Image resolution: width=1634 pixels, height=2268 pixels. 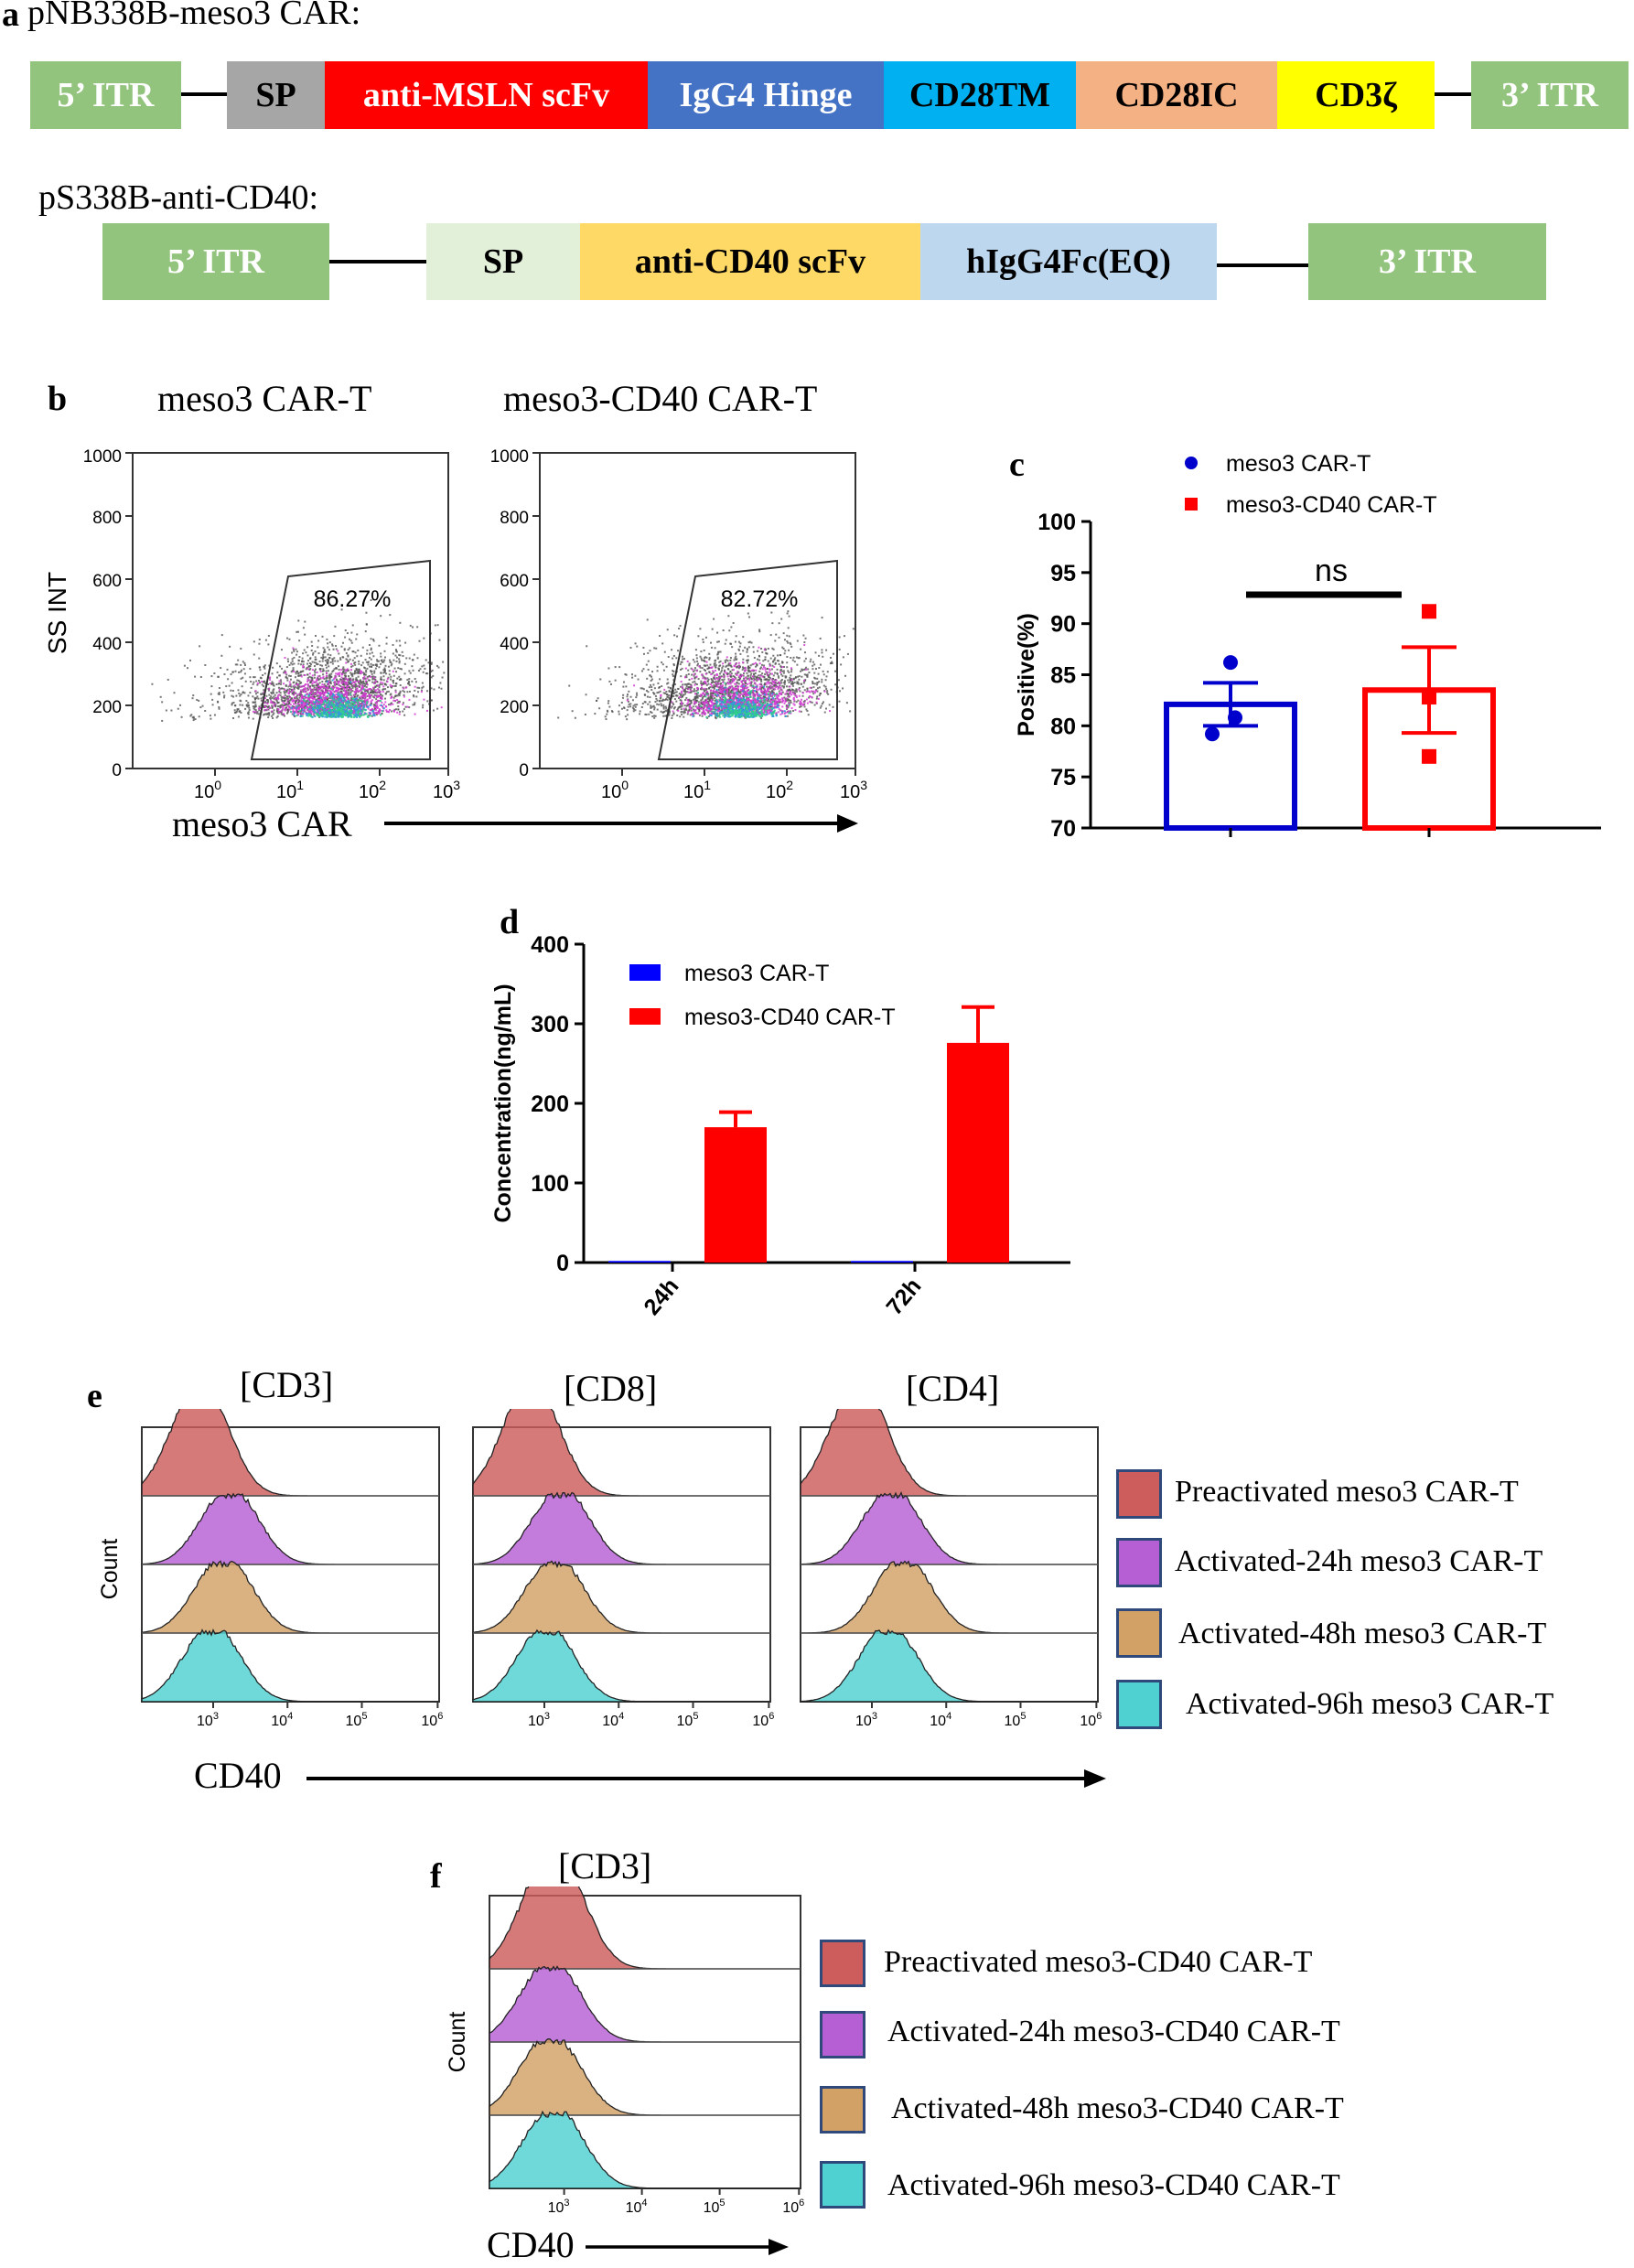 What do you see at coordinates (1056, 522) in the screenshot?
I see `ytick-label: 100` at bounding box center [1056, 522].